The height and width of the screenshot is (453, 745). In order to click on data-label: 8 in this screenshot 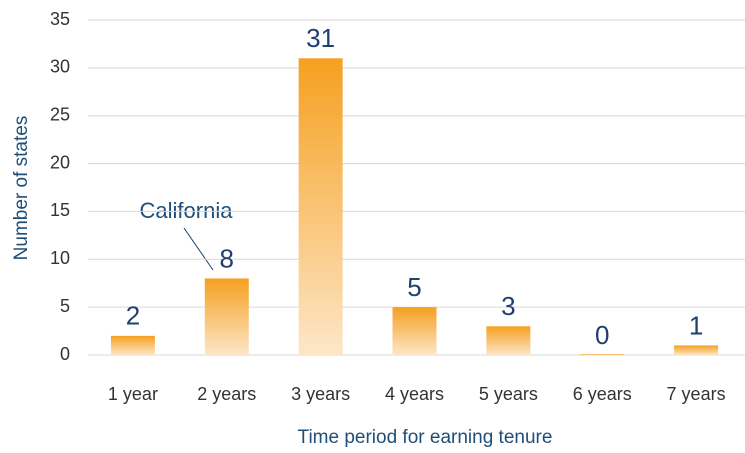, I will do `click(227, 258)`.